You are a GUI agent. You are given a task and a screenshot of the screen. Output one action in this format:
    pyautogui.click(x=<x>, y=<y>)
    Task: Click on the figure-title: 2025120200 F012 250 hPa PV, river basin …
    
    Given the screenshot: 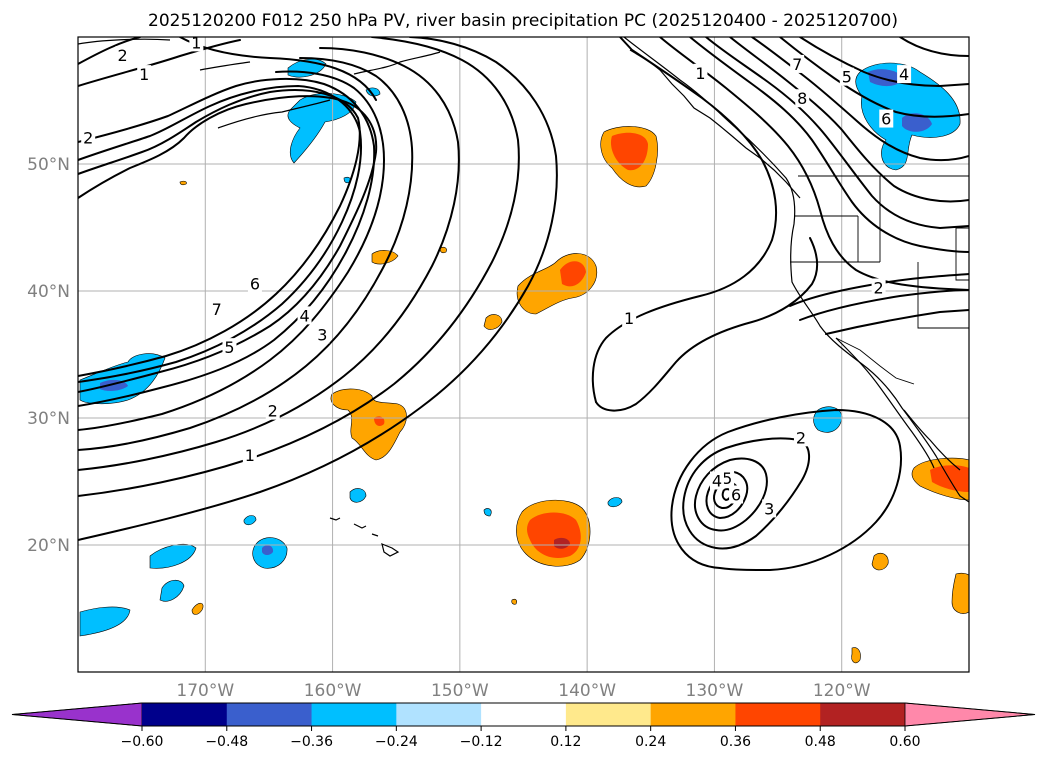 What is the action you would take?
    pyautogui.click(x=523, y=21)
    